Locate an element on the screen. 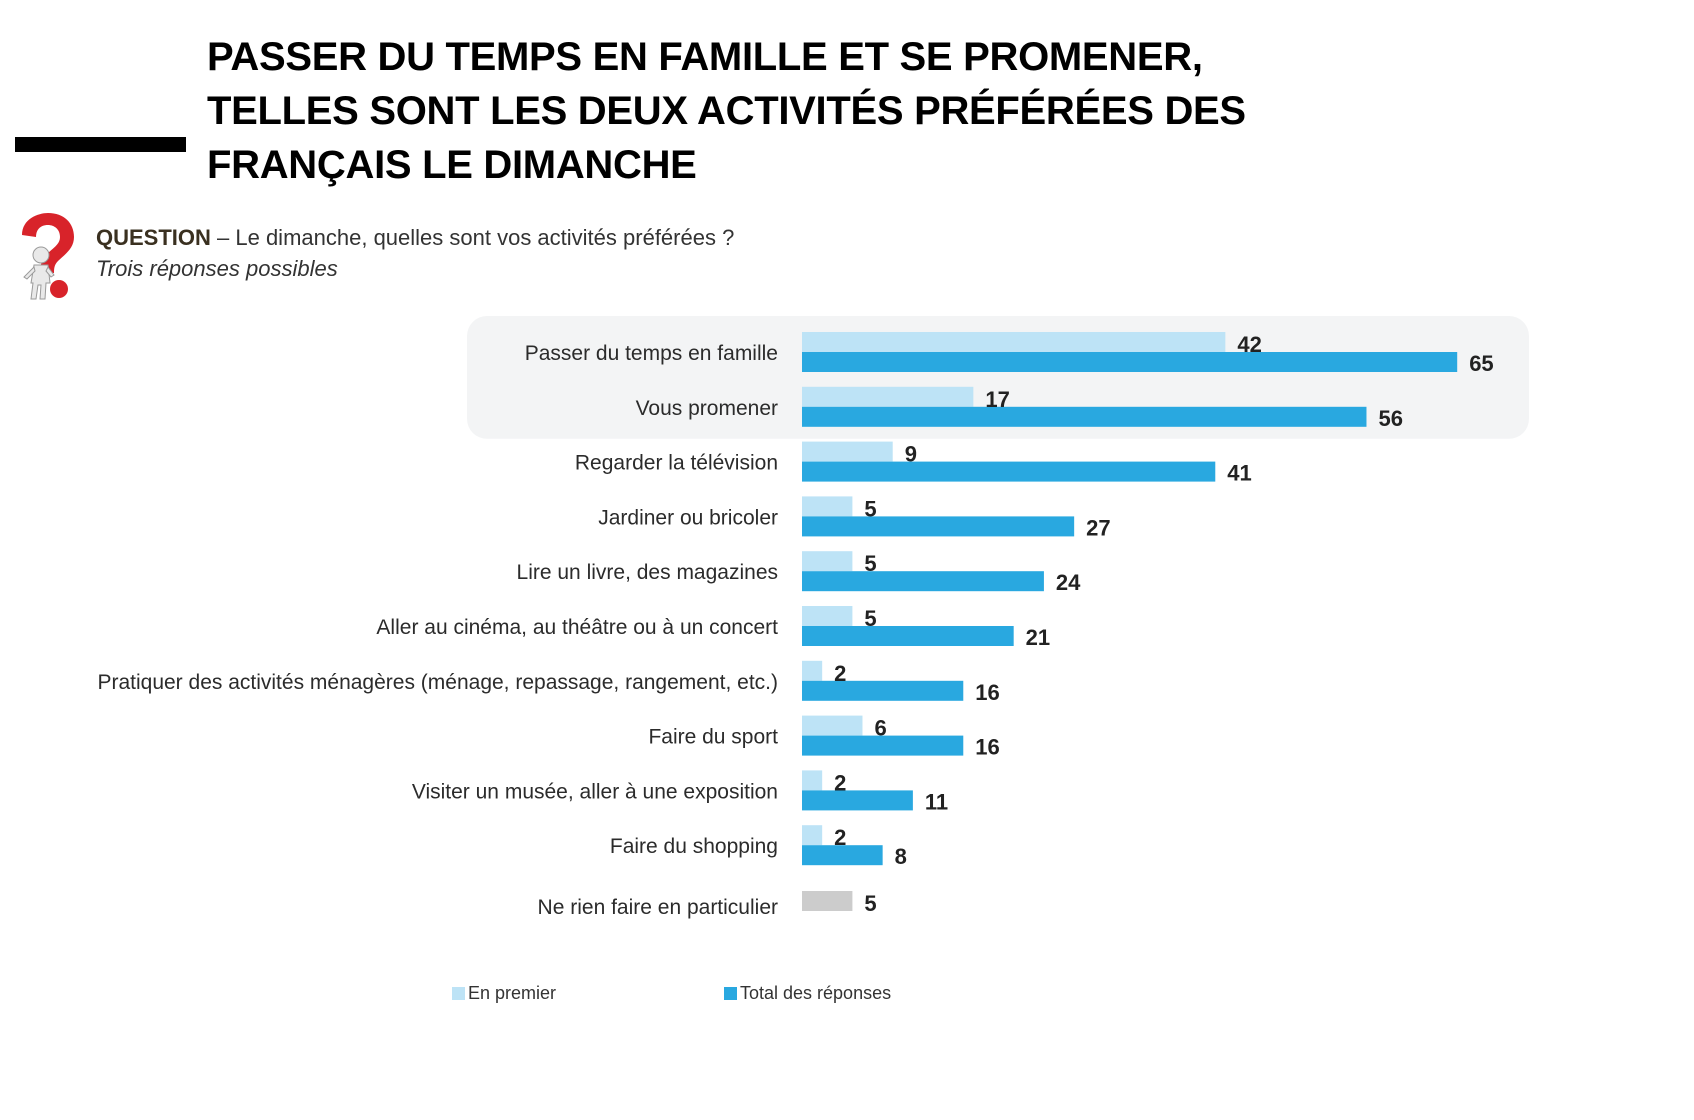  category-label: Visiter un musée, aller à une exposition is located at coordinates (595, 791).